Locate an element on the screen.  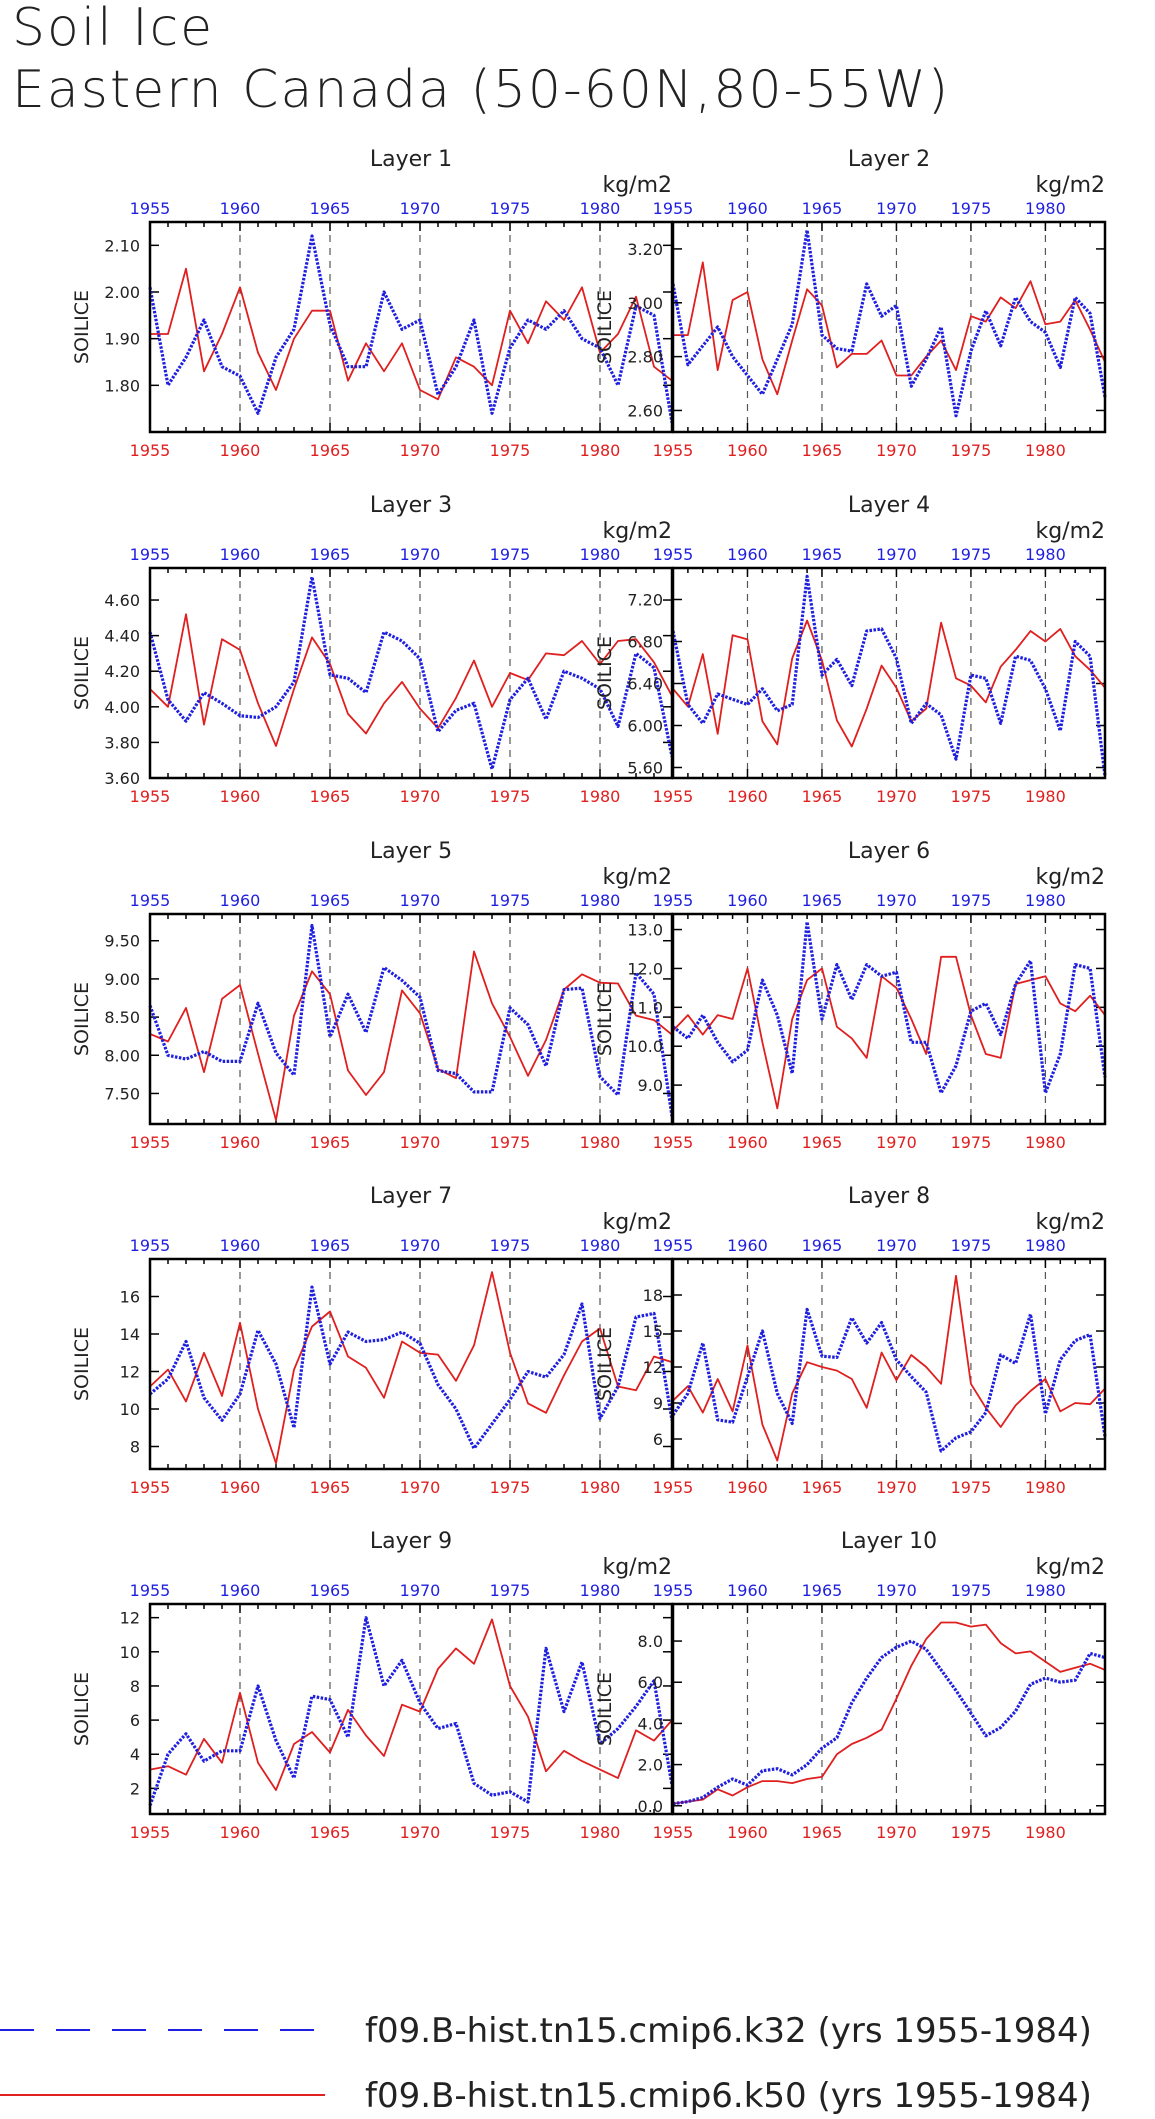
layer-8-units: kg/m2 is located at coordinates (1070, 1222).